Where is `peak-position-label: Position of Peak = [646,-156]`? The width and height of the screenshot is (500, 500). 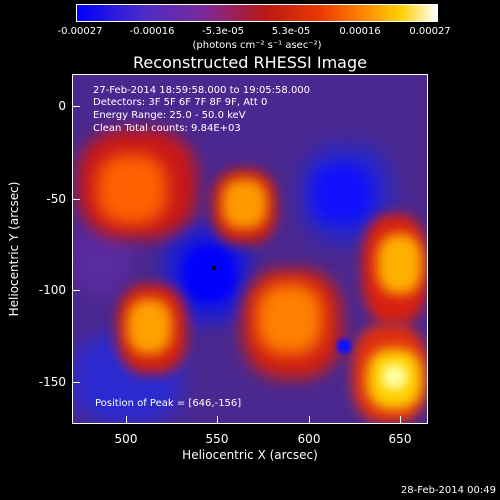
peak-position-label: Position of Peak = [646,-156] is located at coordinates (168, 403).